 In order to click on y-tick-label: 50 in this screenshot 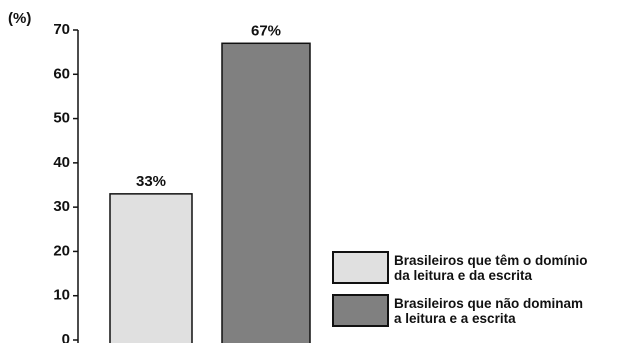, I will do `click(61, 118)`.